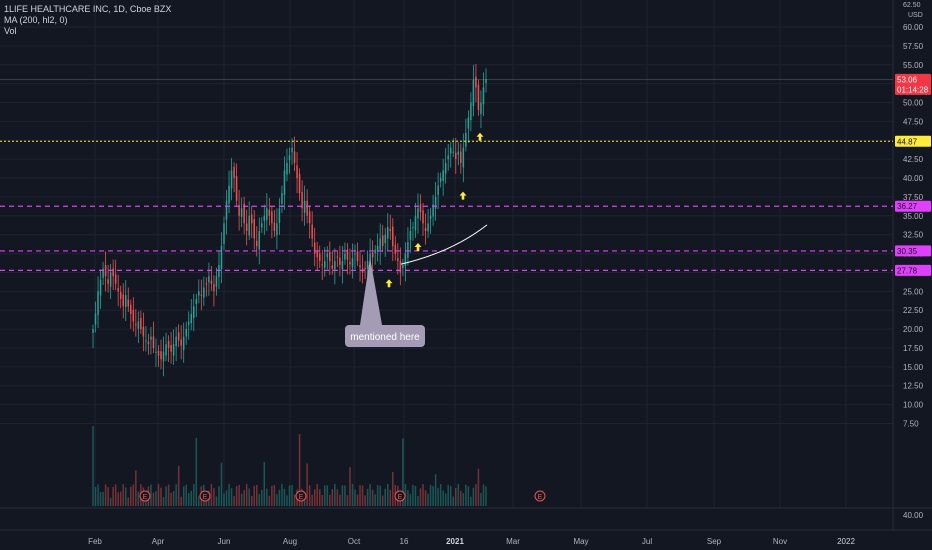 This screenshot has width=932, height=550. What do you see at coordinates (10, 31) in the screenshot?
I see `volume-indicator-label: Vol` at bounding box center [10, 31].